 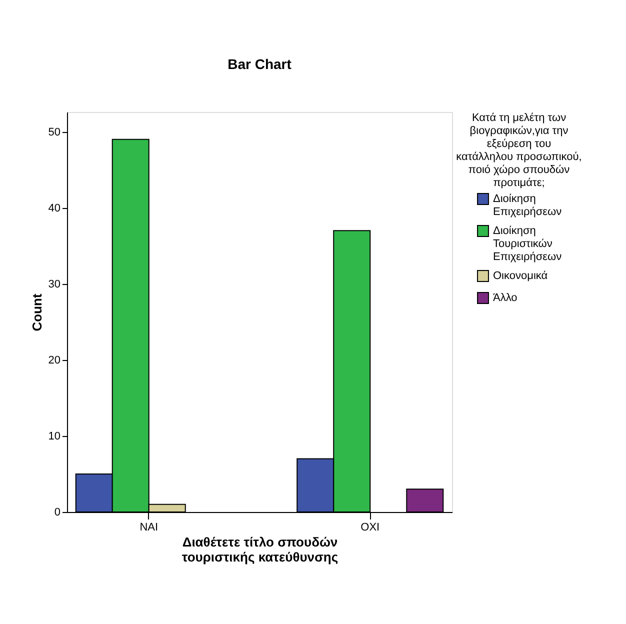 What do you see at coordinates (520, 276) in the screenshot?
I see `legend-label: Οικονομικά` at bounding box center [520, 276].